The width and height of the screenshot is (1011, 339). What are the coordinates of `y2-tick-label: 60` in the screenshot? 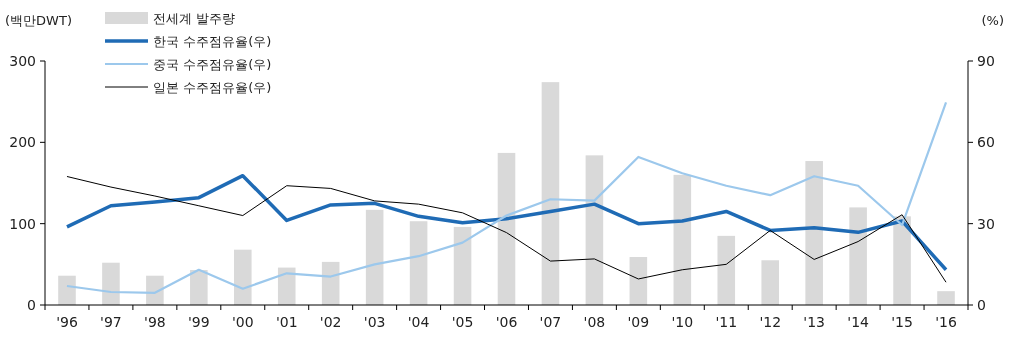 It's located at (986, 142).